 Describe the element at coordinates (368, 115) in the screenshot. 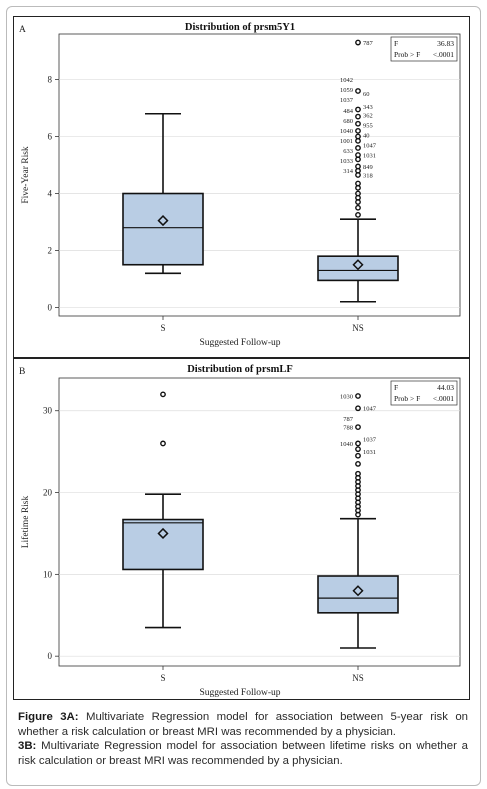

I see `outlier-label: 362` at that location.